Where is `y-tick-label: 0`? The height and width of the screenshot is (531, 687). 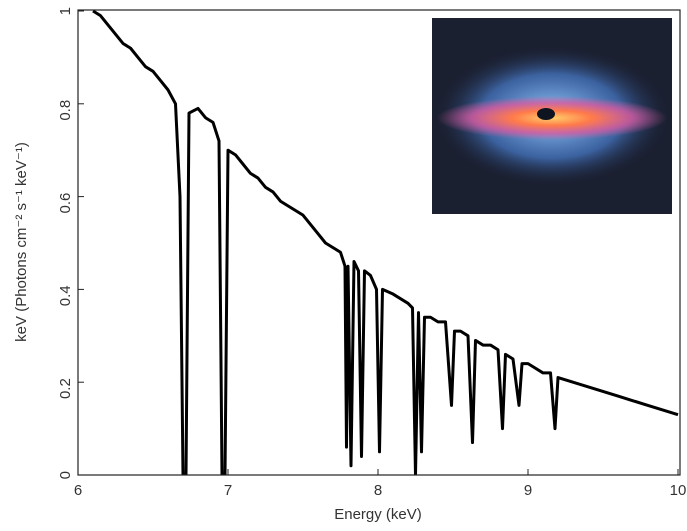 y-tick-label: 0 is located at coordinates (65, 475).